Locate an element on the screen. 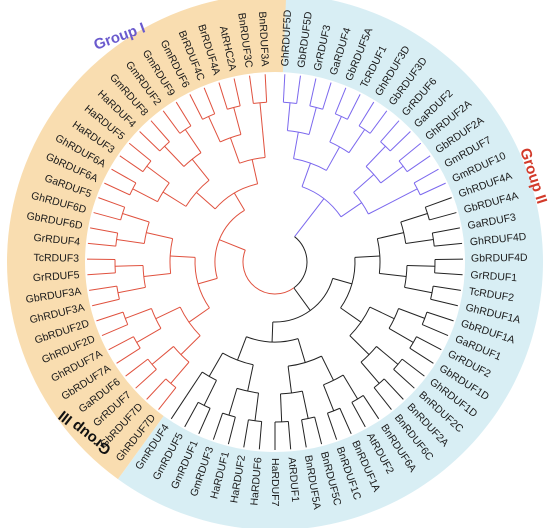  leaf-label: TcRDUF3 is located at coordinates (56, 258).